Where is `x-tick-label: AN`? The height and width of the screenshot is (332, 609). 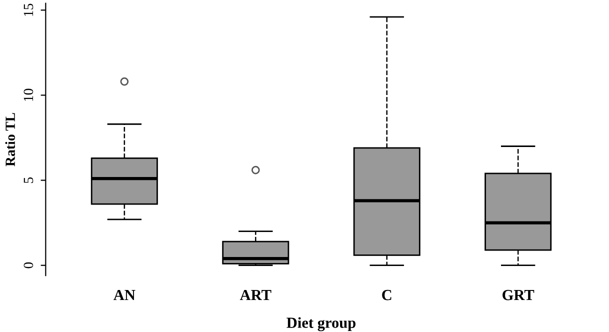 x-tick-label: AN is located at coordinates (125, 295).